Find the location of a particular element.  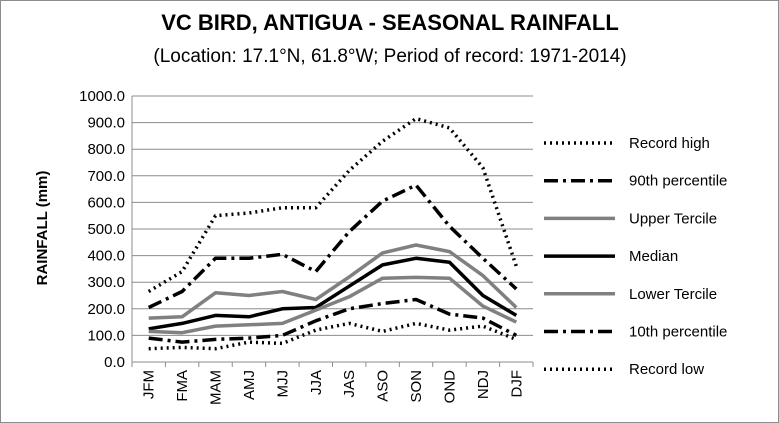

y-tick-label: 500.0 is located at coordinates (106, 229).